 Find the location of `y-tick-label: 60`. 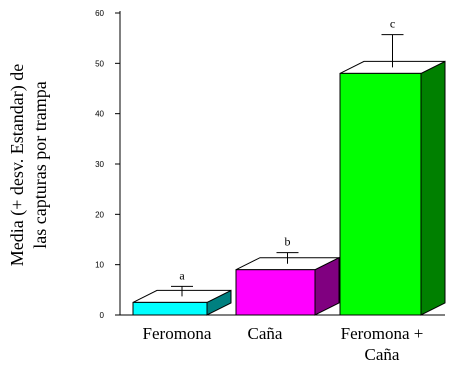

y-tick-label: 60 is located at coordinates (99, 13).